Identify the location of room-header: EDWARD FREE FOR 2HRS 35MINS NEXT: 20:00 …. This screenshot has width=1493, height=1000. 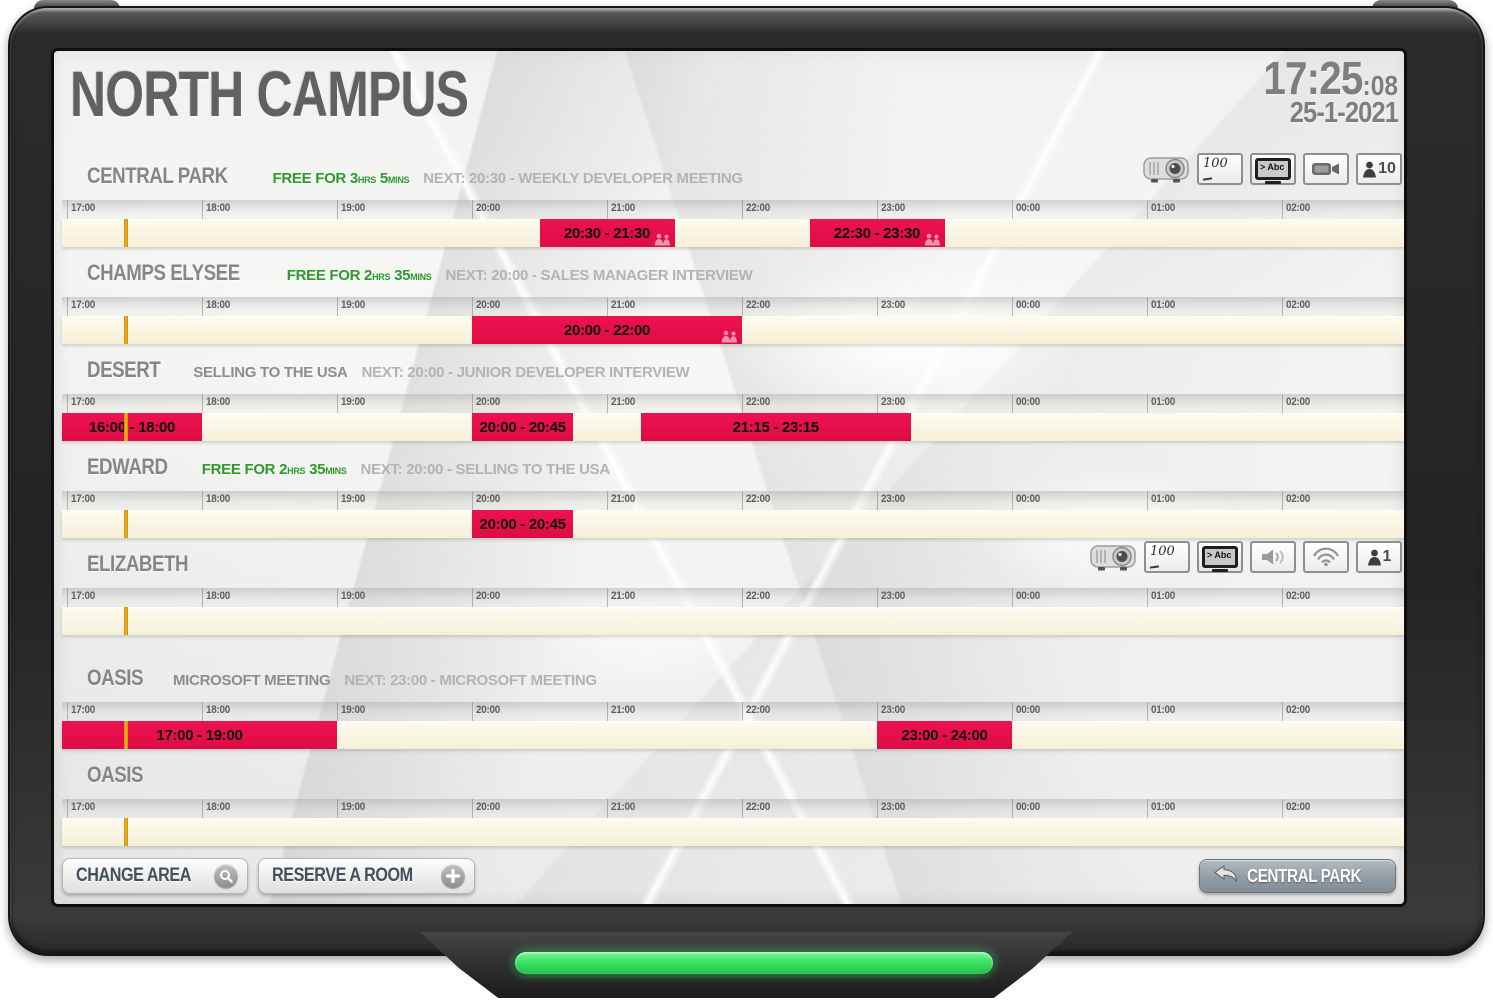
(745, 466).